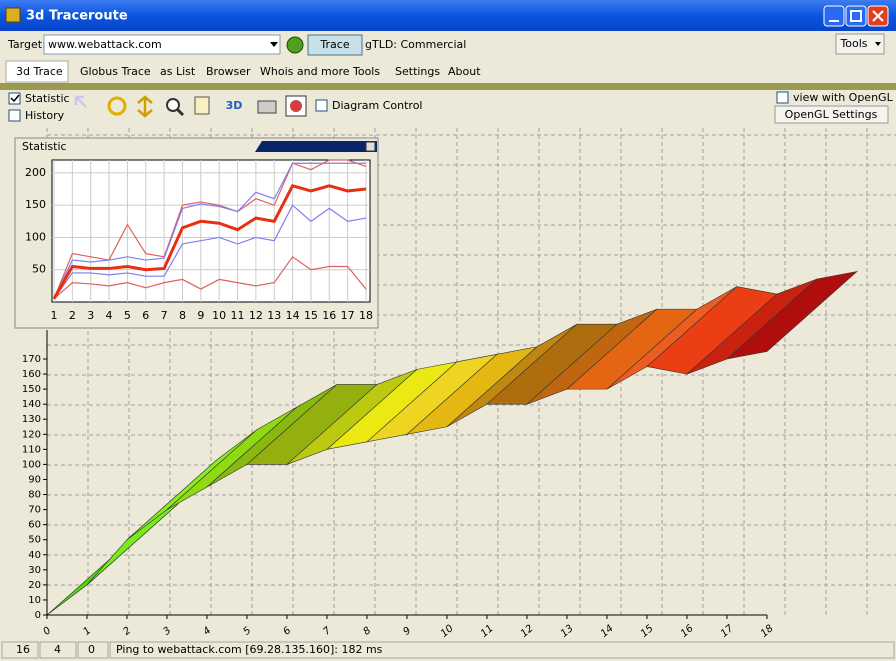  Describe the element at coordinates (329, 315) in the screenshot. I see `x-tick-label: 16` at that location.